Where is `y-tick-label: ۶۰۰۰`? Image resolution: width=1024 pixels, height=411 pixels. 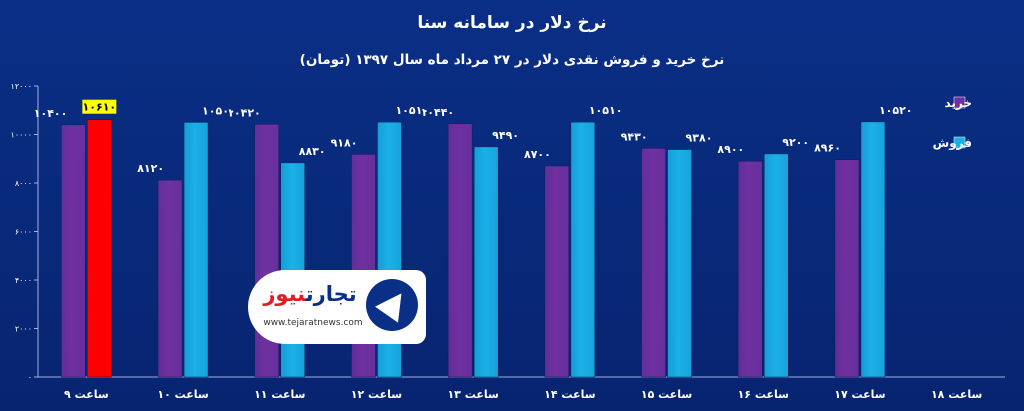
y-tick-label: ۶۰۰۰ is located at coordinates (23, 232).